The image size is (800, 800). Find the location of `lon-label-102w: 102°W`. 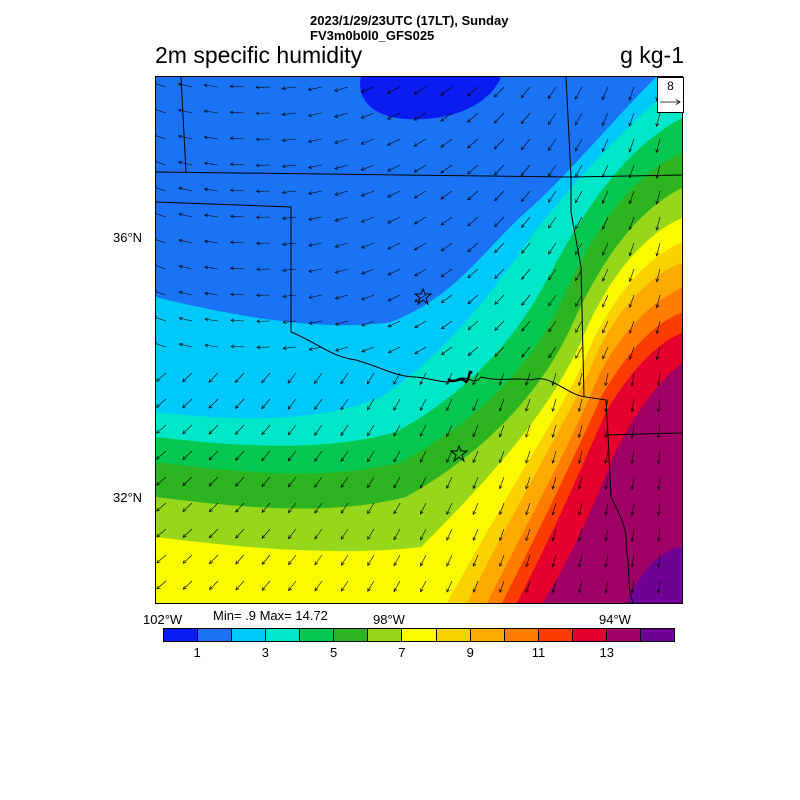

lon-label-102w: 102°W is located at coordinates (163, 619).